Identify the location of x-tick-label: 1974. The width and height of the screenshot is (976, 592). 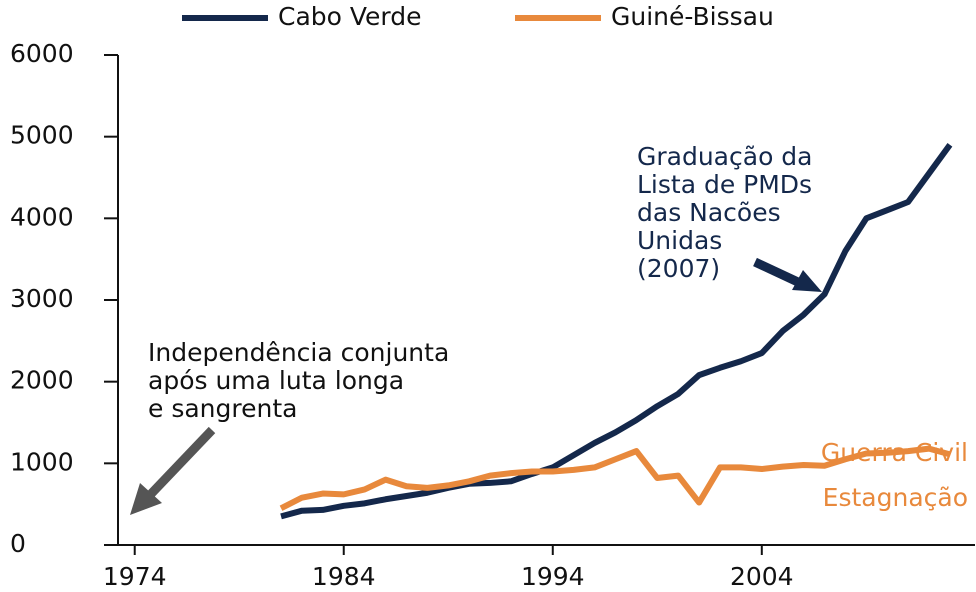
(135, 576).